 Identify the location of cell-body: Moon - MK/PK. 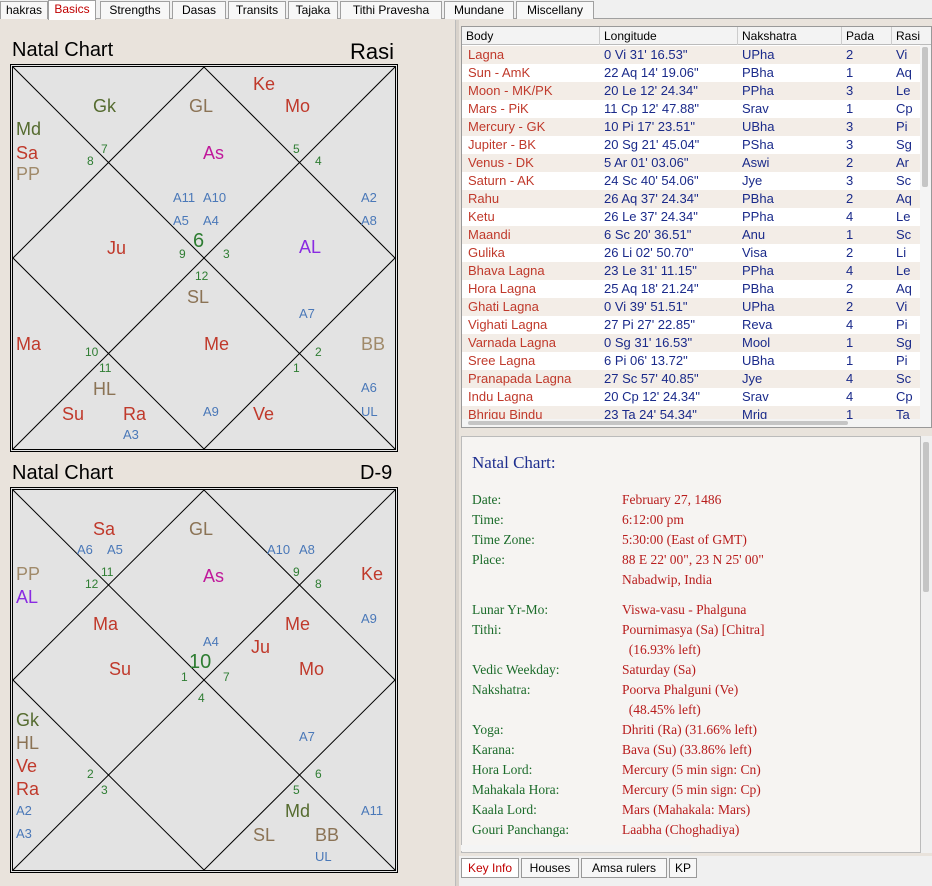
(510, 90).